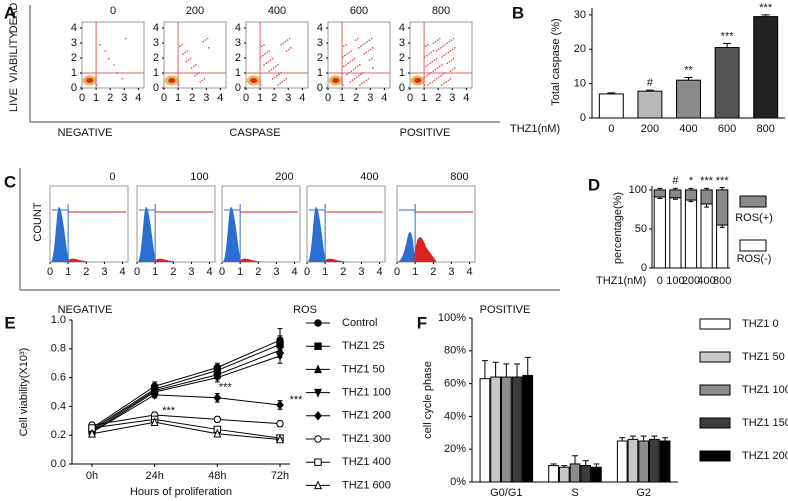 The width and height of the screenshot is (788, 501). Describe the element at coordinates (217, 476) in the screenshot. I see `x-tick-label: 48h` at that location.